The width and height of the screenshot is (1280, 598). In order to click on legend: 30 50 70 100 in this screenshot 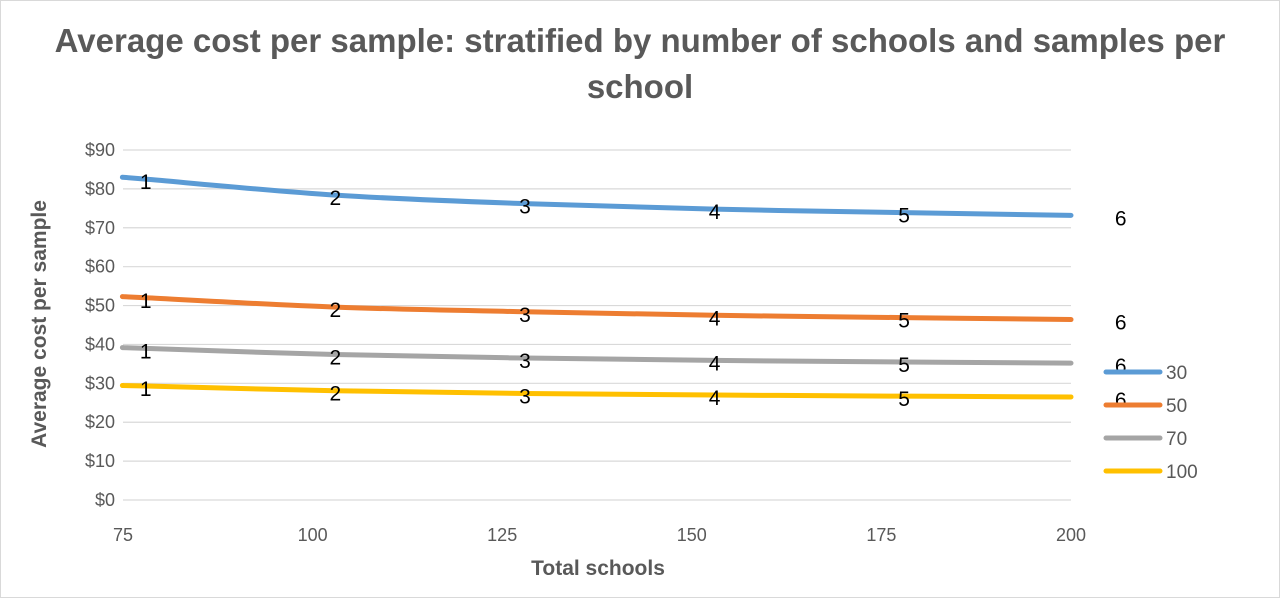, I will do `click(1150, 423)`.